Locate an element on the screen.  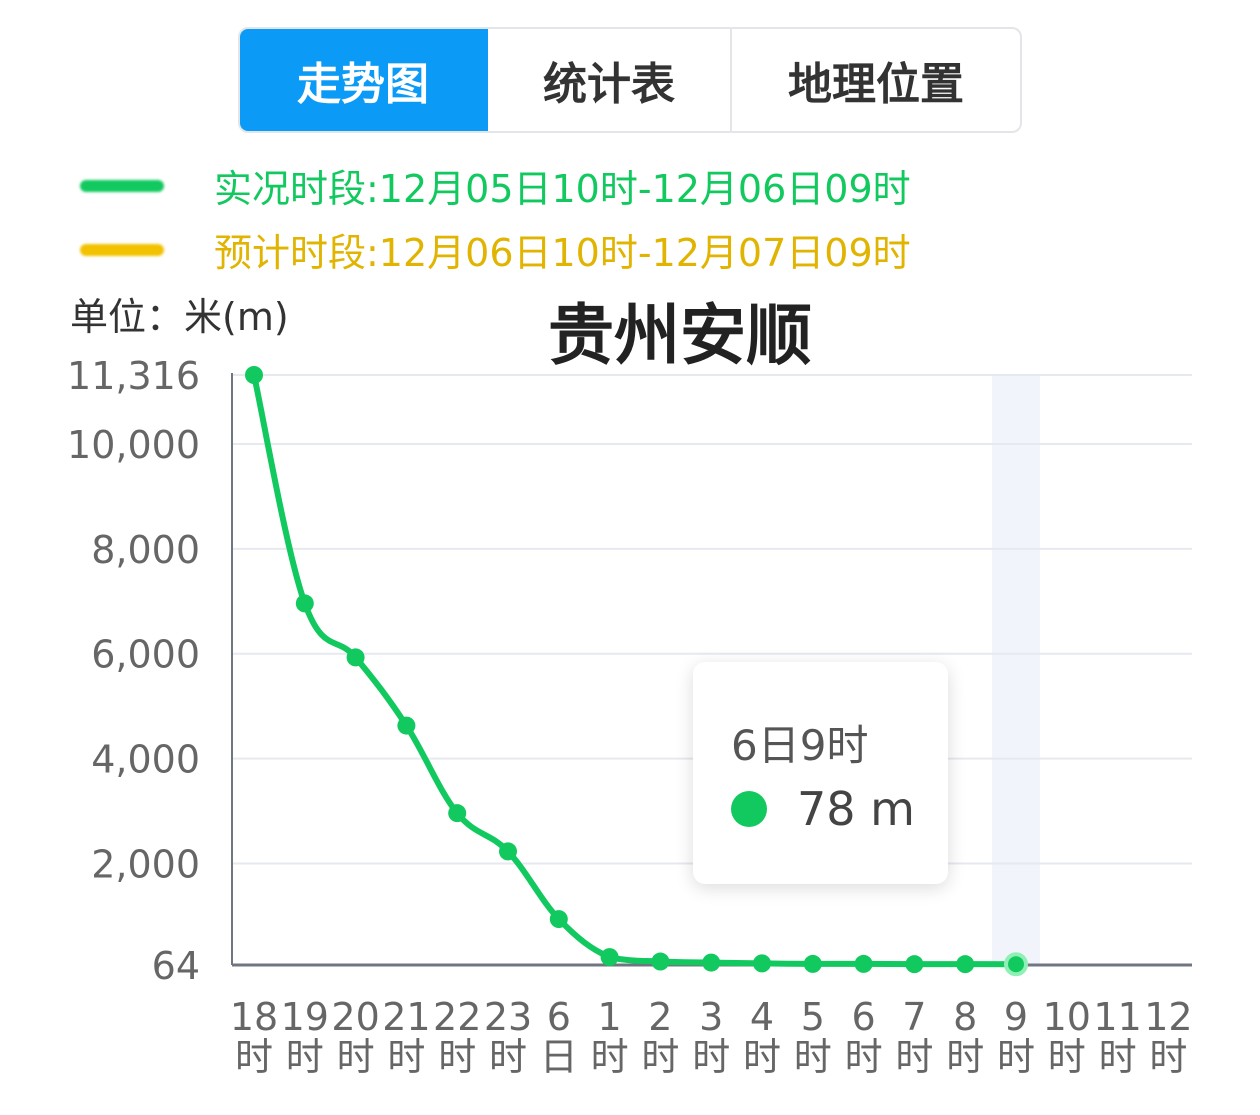
x-tick-label: 3 is located at coordinates (711, 1017).